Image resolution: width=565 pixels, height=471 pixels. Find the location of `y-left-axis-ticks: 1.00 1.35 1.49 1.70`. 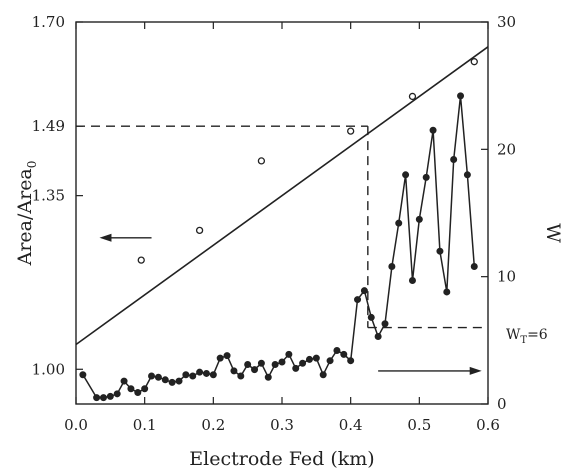

y-left-axis-ticks: 1.00 1.35 1.49 1.70 is located at coordinates (57, 195).